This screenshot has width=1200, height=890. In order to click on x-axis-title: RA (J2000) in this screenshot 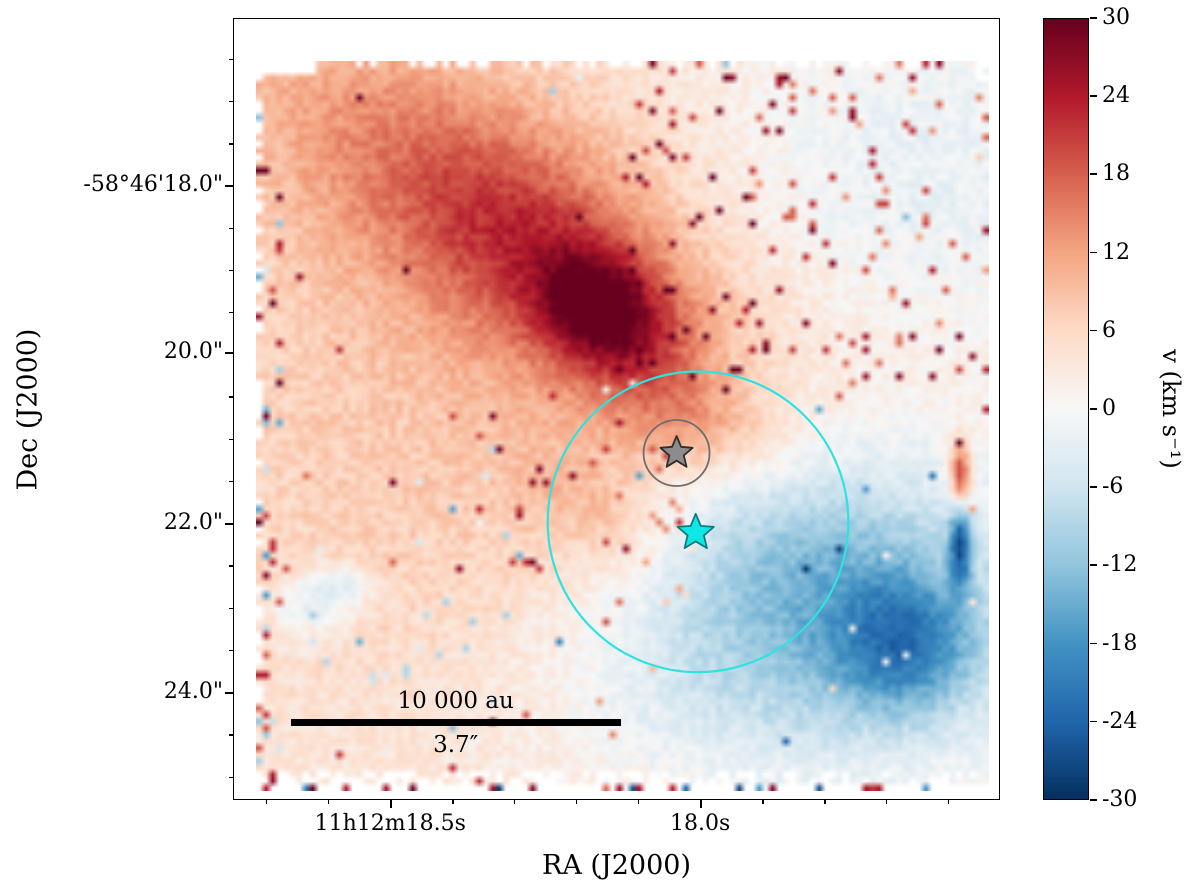, I will do `click(616, 865)`.